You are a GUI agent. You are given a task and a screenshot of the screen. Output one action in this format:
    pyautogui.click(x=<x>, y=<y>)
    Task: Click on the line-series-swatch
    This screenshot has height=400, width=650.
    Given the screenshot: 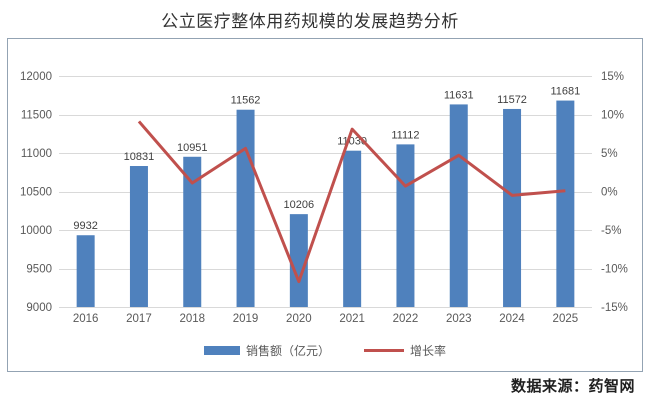 What is the action you would take?
    pyautogui.click(x=384, y=350)
    